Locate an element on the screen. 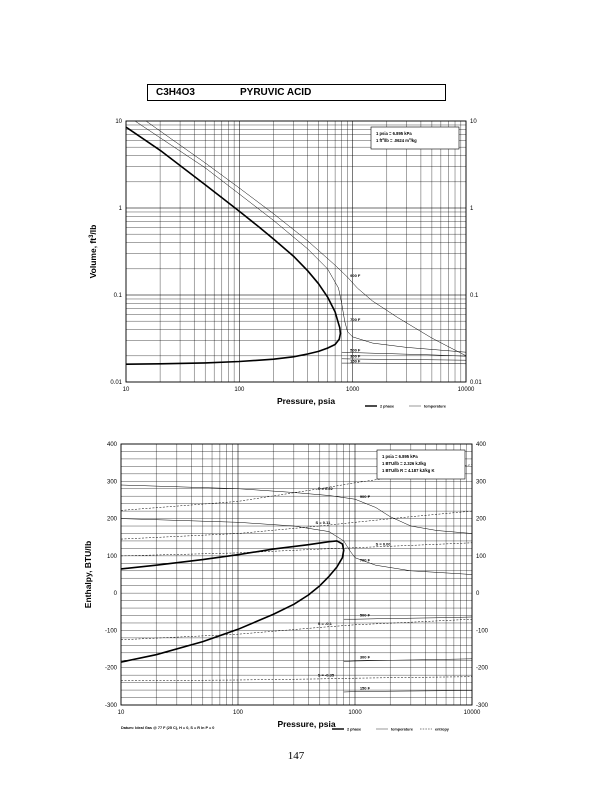  y-tick-label: 1 is located at coordinates (121, 209).